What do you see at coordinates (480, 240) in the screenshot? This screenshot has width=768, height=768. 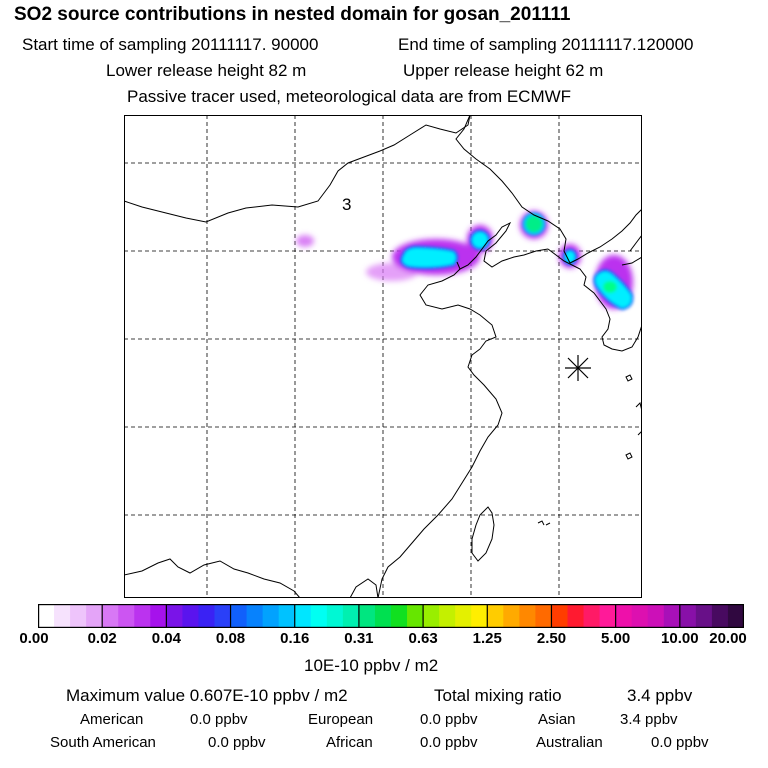 I see `plume-bohai-core` at bounding box center [480, 240].